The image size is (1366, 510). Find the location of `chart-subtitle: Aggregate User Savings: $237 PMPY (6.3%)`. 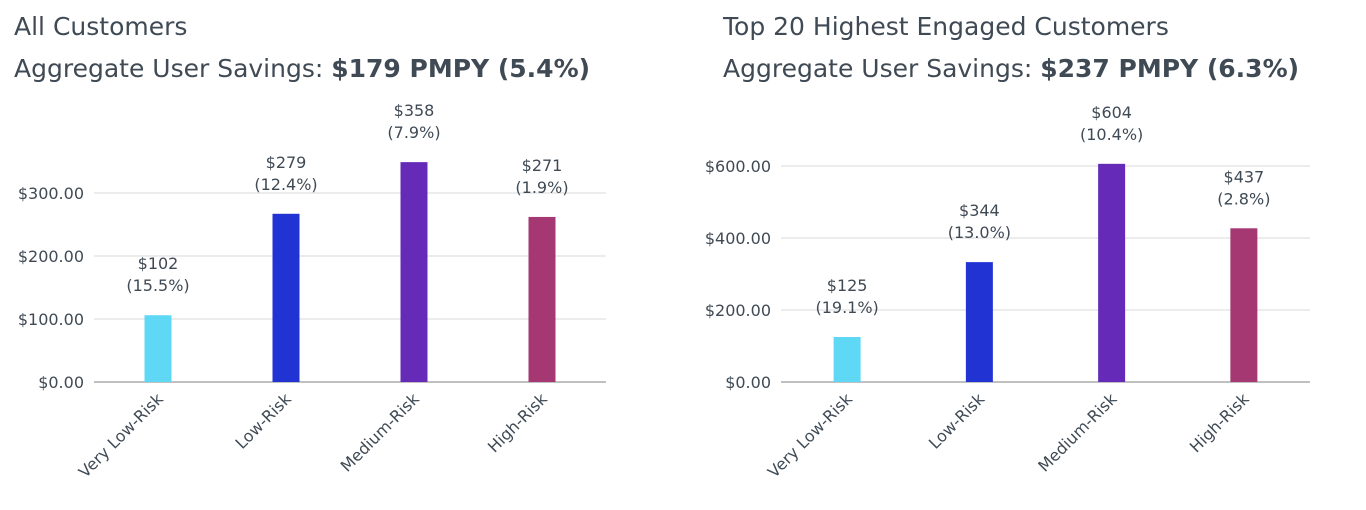

chart-subtitle: Aggregate User Savings: $237 PMPY (6.3%) is located at coordinates (1011, 68).